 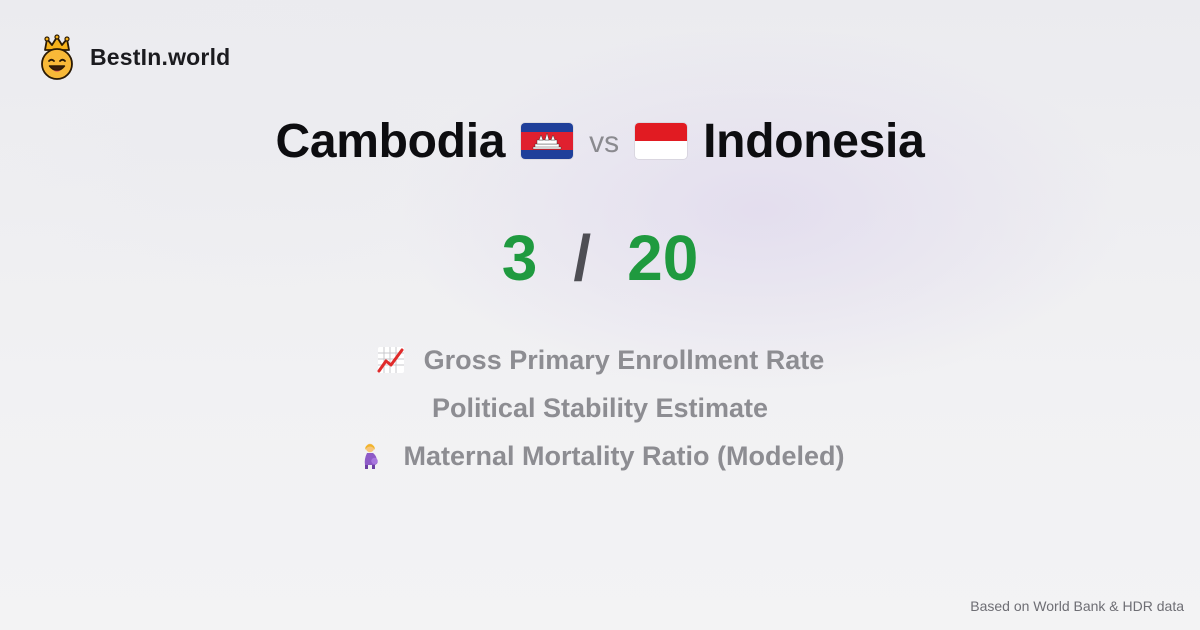 What do you see at coordinates (57, 57) in the screenshot?
I see `crowned-smiley-icon` at bounding box center [57, 57].